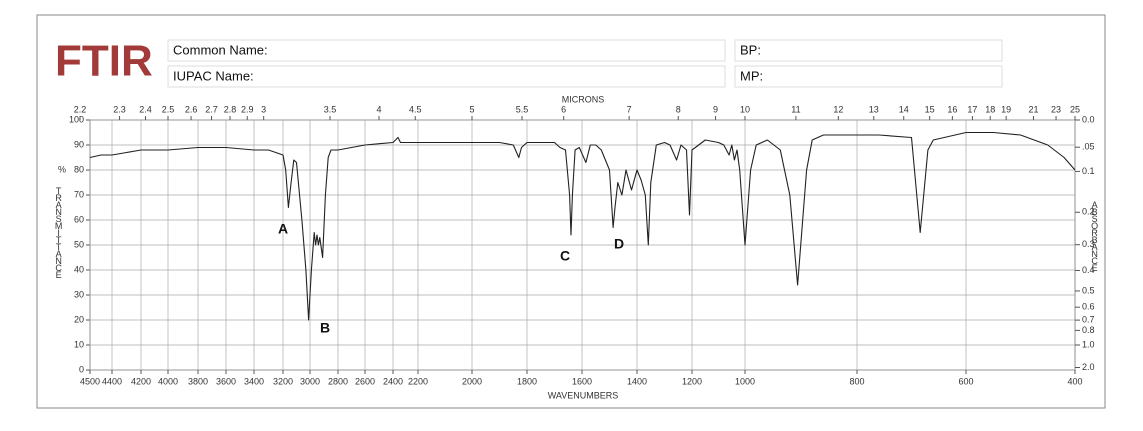  Describe the element at coordinates (1088, 367) in the screenshot. I see `y2-tick-label: 2.0` at that location.